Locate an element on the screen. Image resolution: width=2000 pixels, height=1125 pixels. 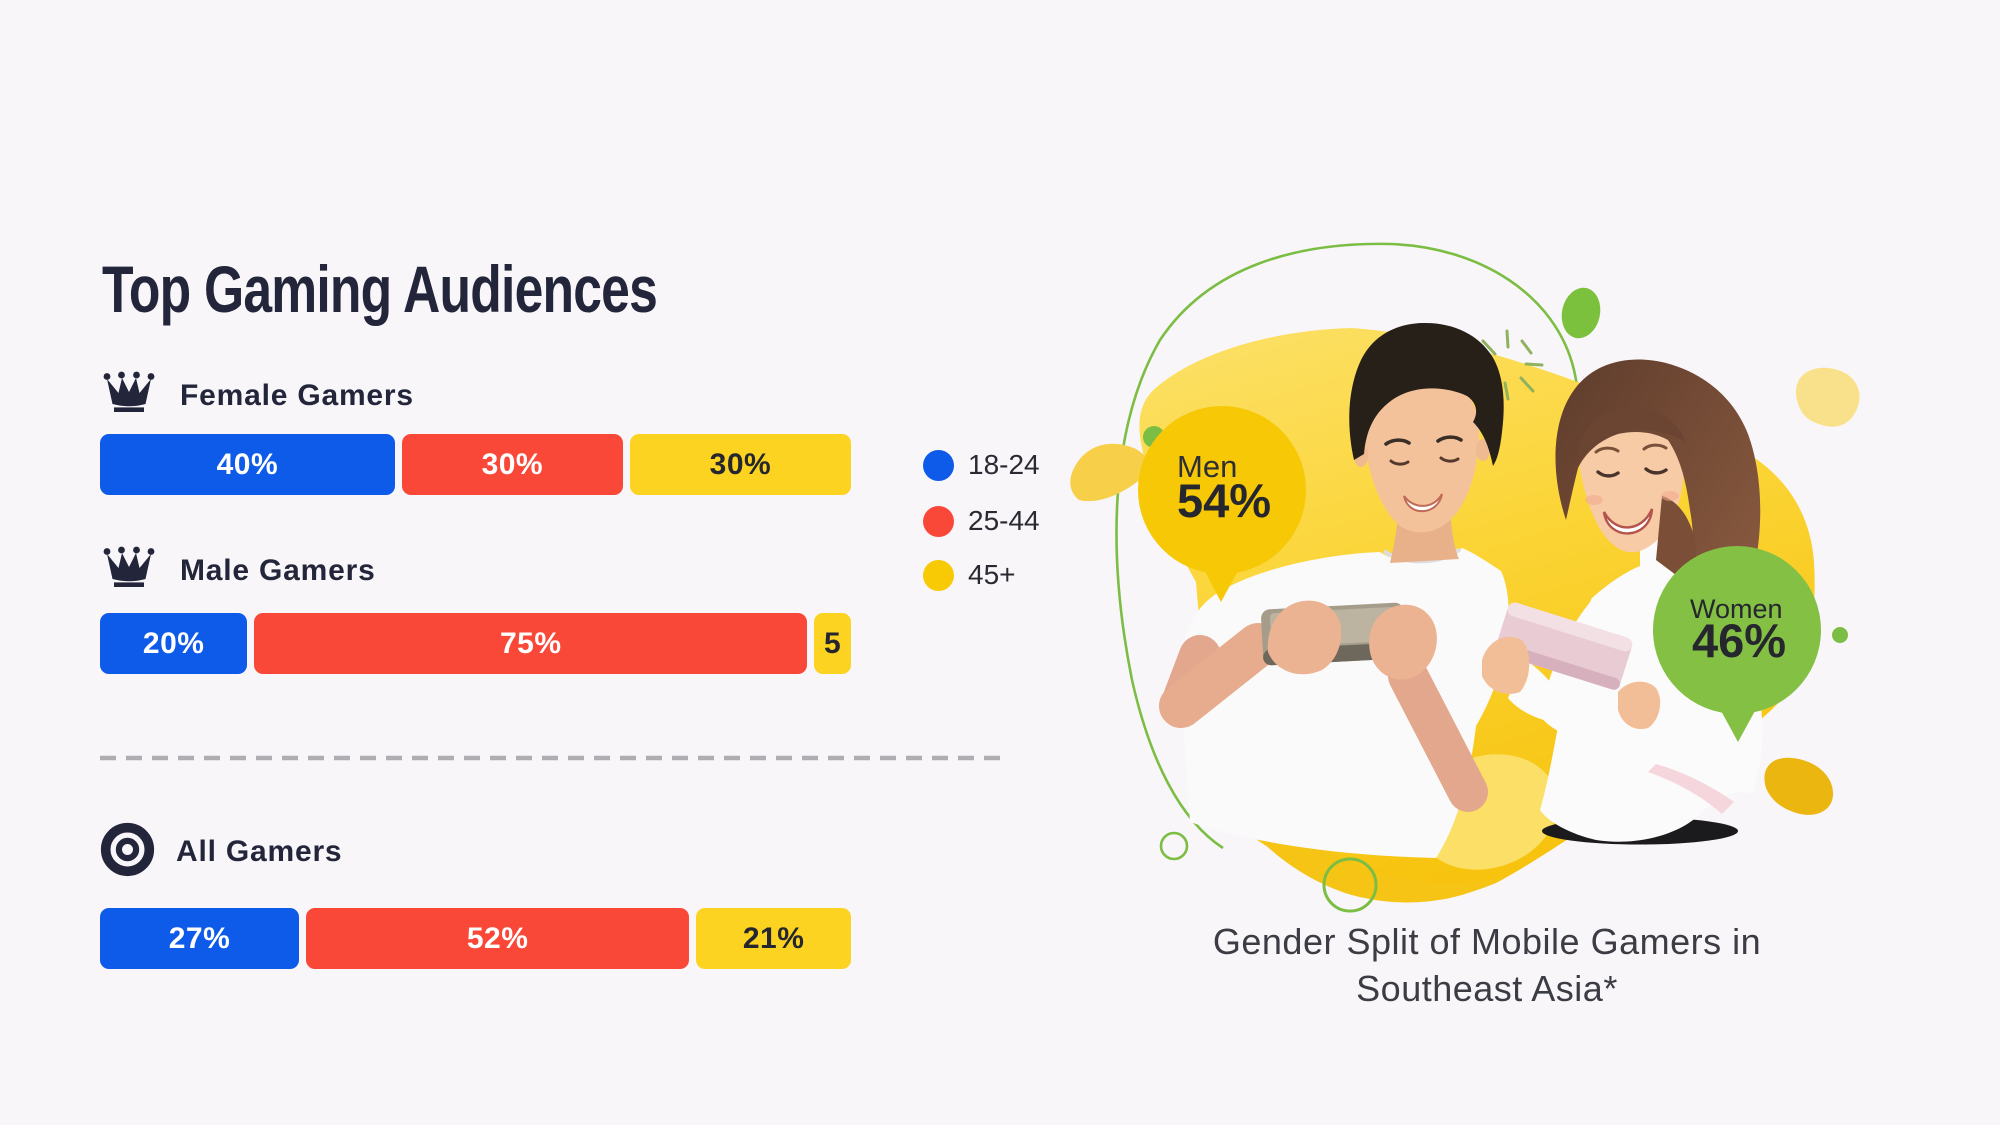
svg-text: Men is located at coordinates (1207, 466).